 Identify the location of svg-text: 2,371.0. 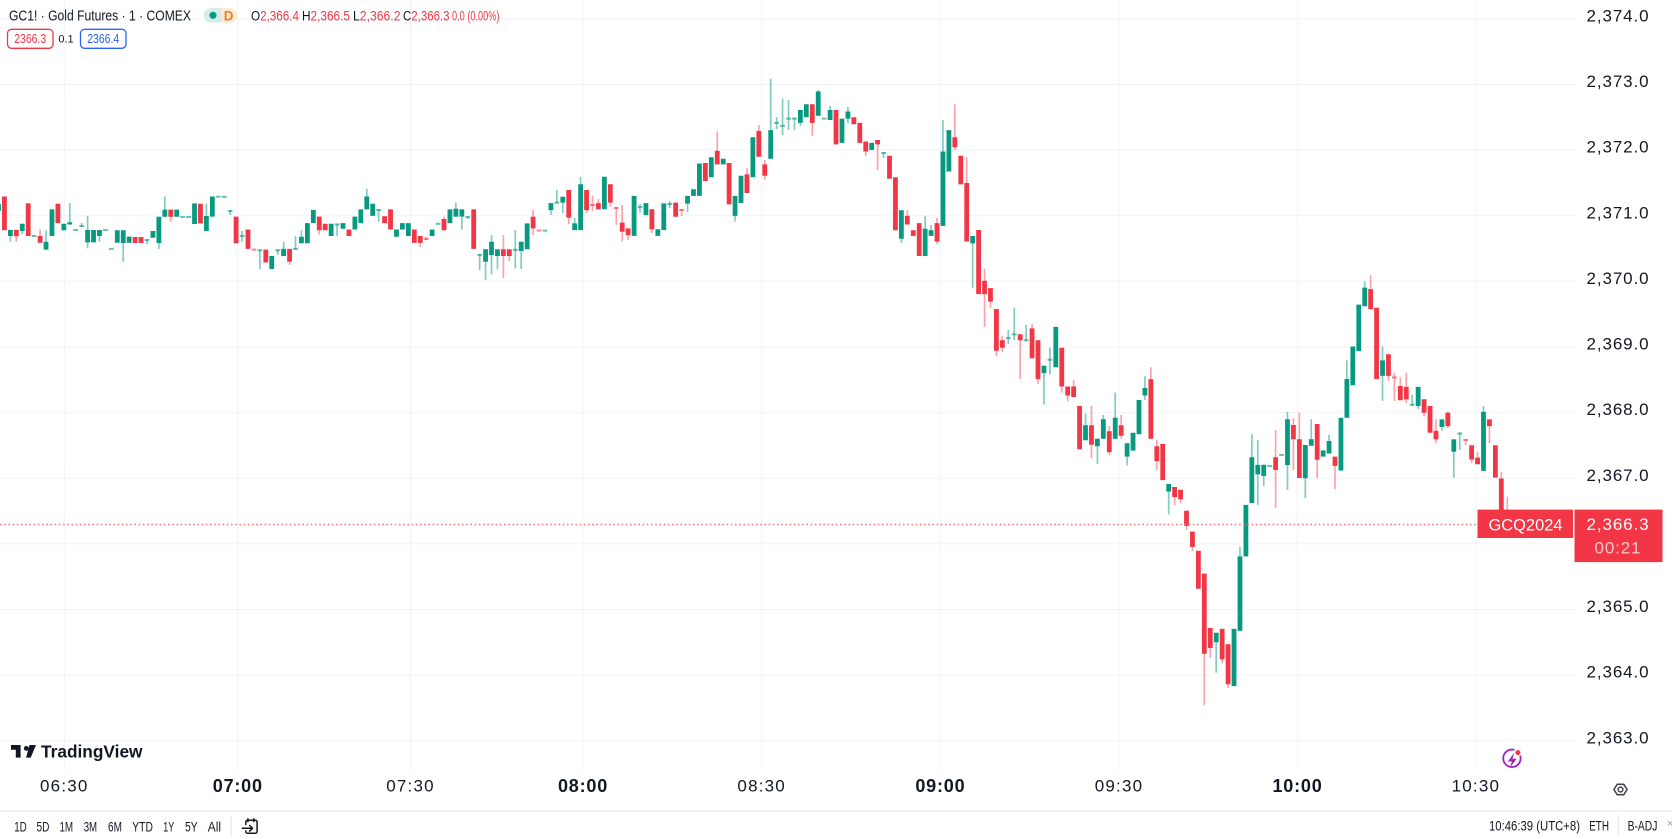
(1617, 212).